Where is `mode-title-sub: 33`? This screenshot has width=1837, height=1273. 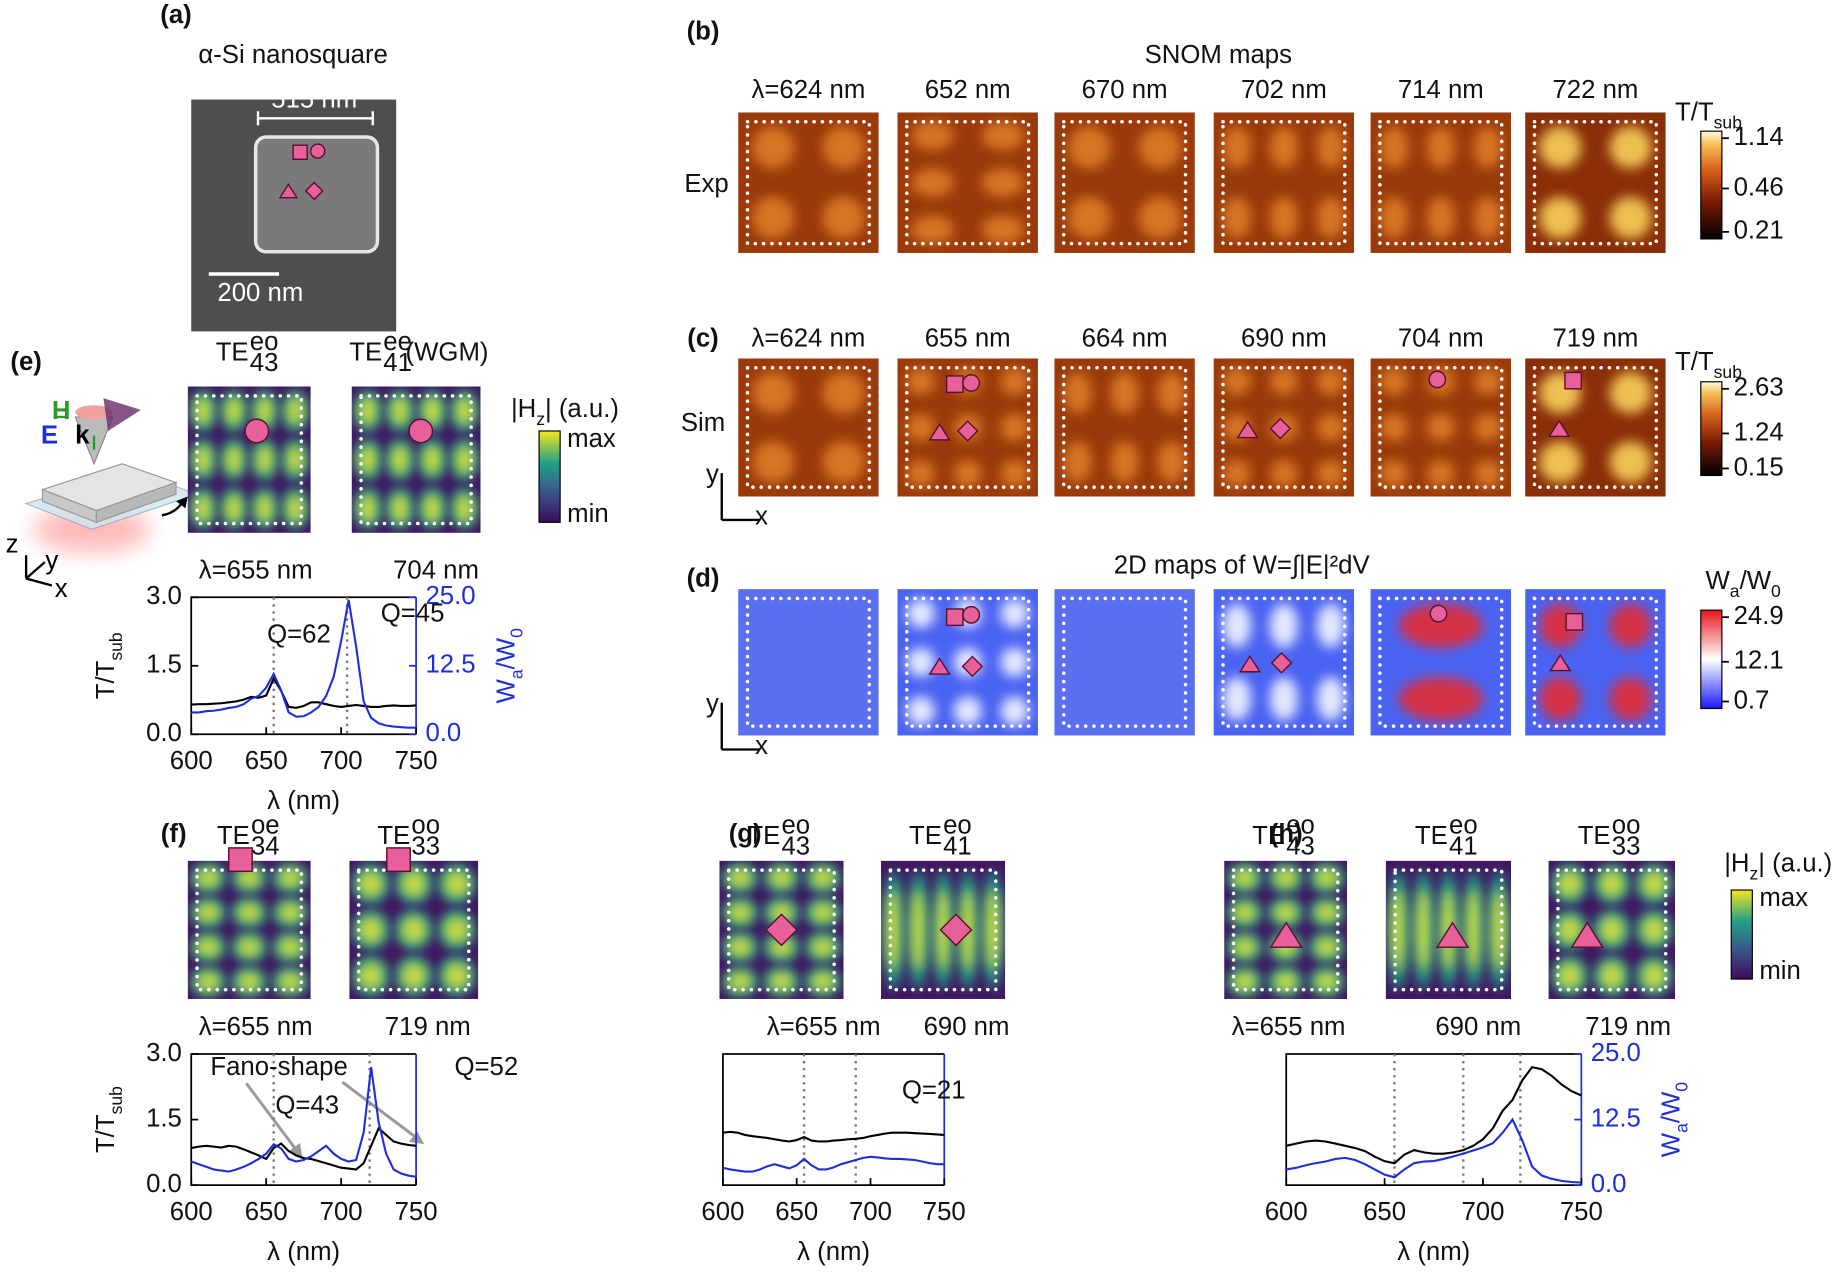 mode-title-sub: 33 is located at coordinates (1626, 847).